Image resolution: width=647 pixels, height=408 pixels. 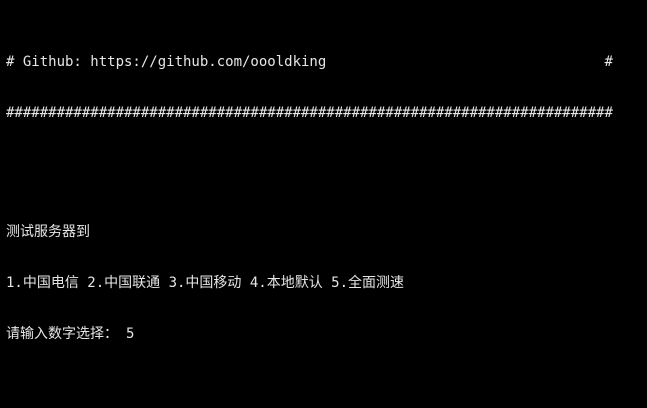 What do you see at coordinates (48, 232) in the screenshot?
I see `test-server-intro: 测试服务器到` at bounding box center [48, 232].